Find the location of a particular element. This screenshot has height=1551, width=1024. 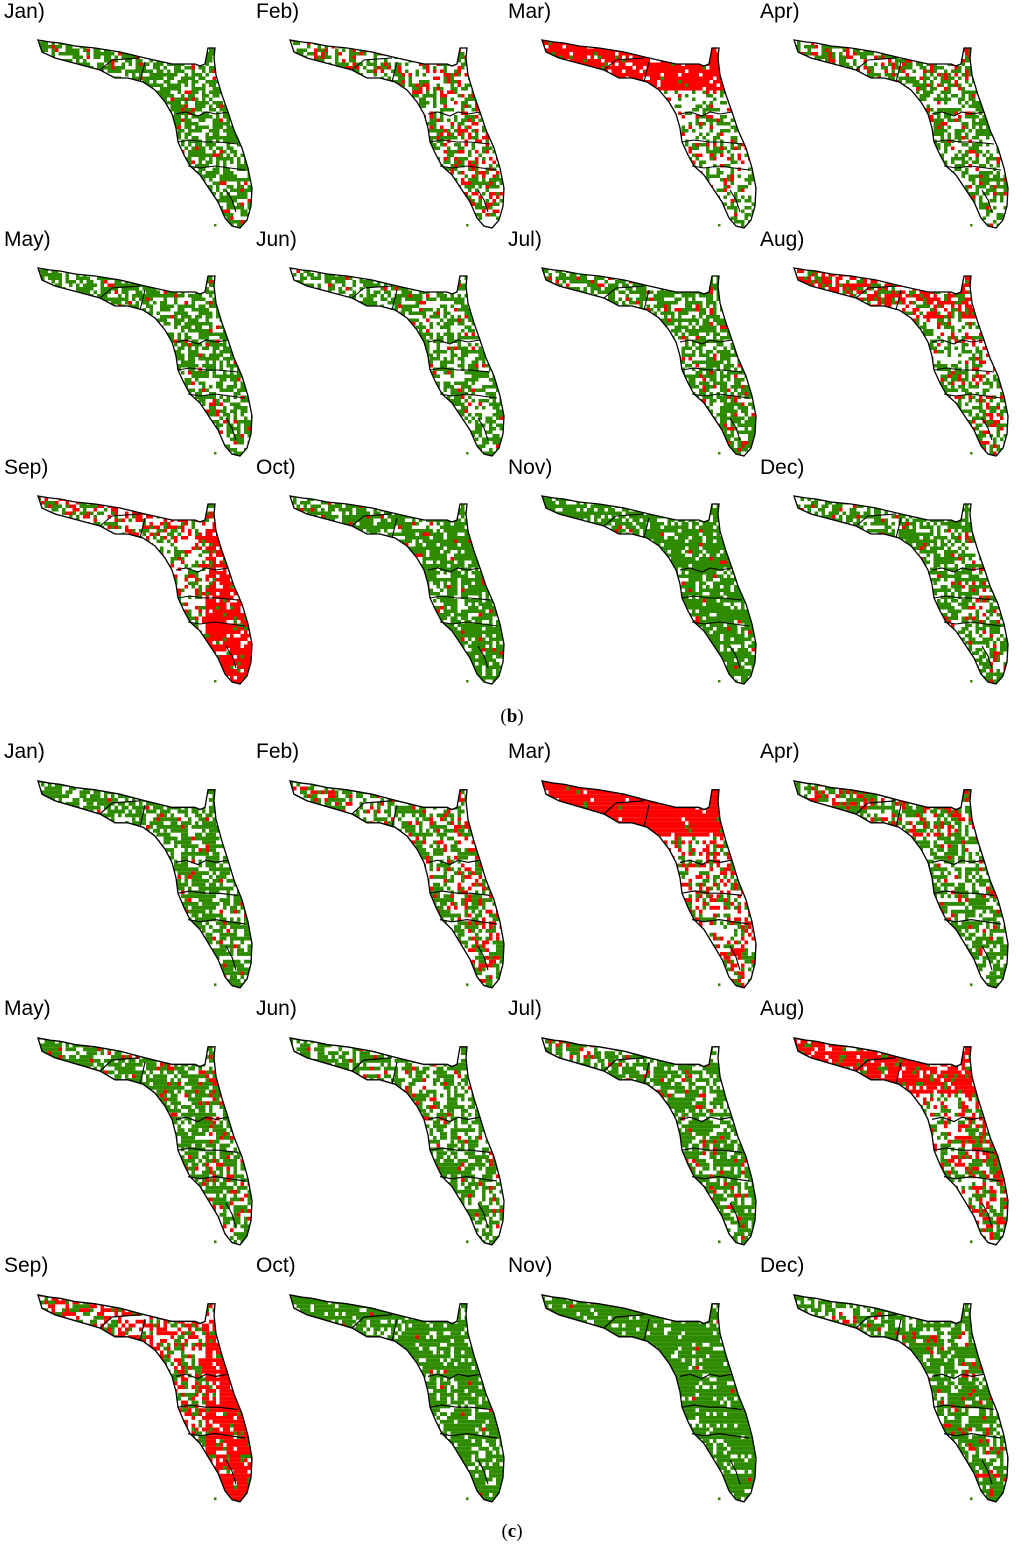

month-label: Mar) is located at coordinates (529, 752).